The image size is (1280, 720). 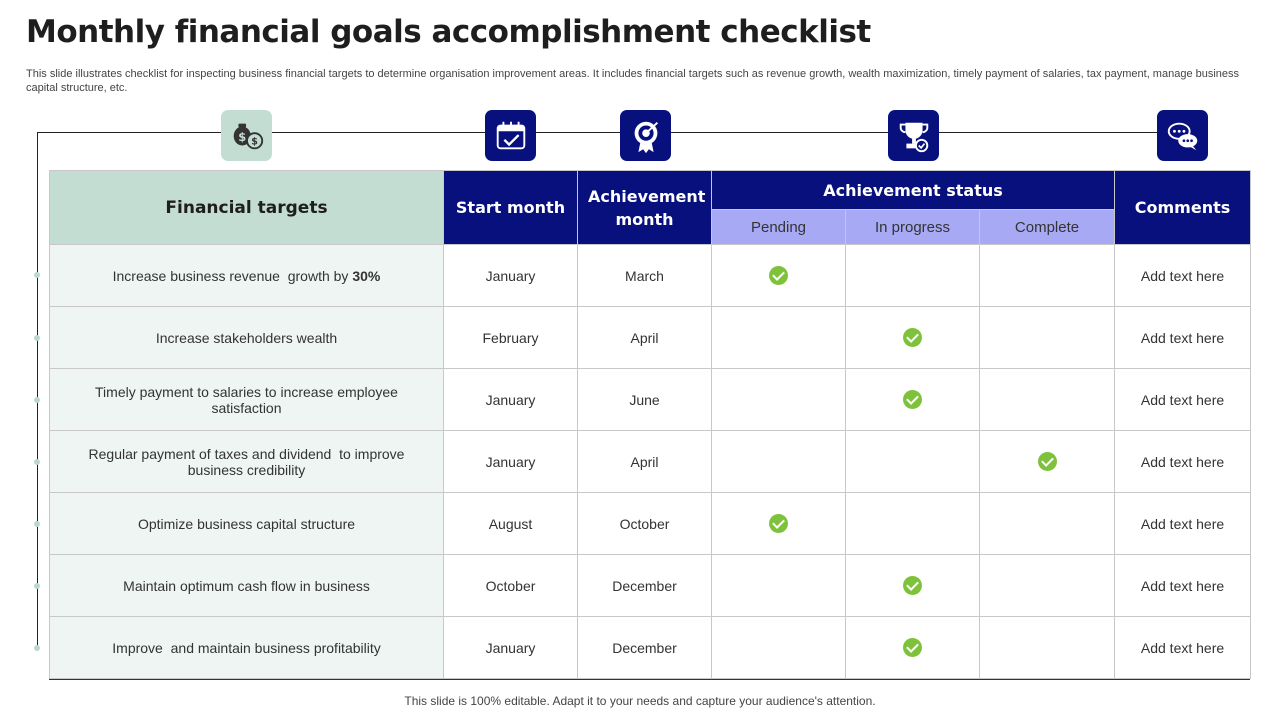 I want to click on trophy-icon, so click(x=913, y=135).